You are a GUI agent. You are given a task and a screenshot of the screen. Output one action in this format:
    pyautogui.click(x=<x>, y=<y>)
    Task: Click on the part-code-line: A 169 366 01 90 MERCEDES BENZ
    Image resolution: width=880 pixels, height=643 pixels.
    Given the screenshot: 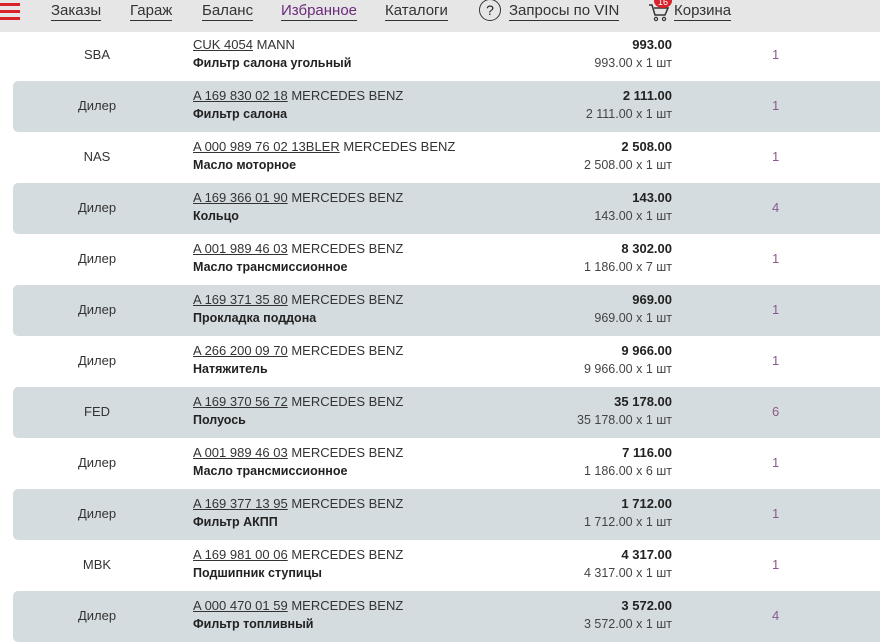 What is the action you would take?
    pyautogui.click(x=298, y=197)
    